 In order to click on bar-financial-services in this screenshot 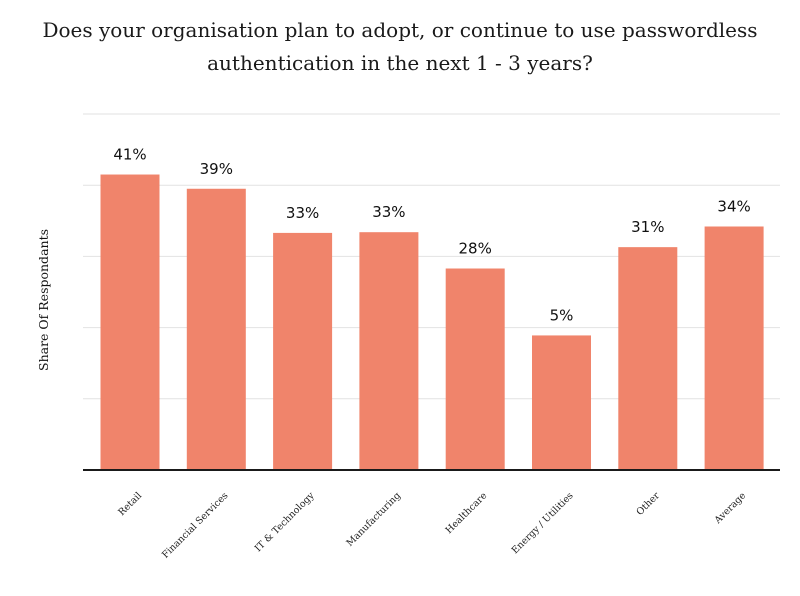, I will do `click(216, 329)`.